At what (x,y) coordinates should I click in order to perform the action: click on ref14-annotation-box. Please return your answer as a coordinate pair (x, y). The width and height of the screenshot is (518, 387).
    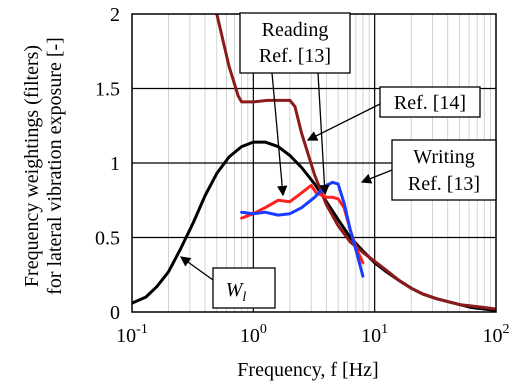
    Looking at the image, I should click on (430, 102).